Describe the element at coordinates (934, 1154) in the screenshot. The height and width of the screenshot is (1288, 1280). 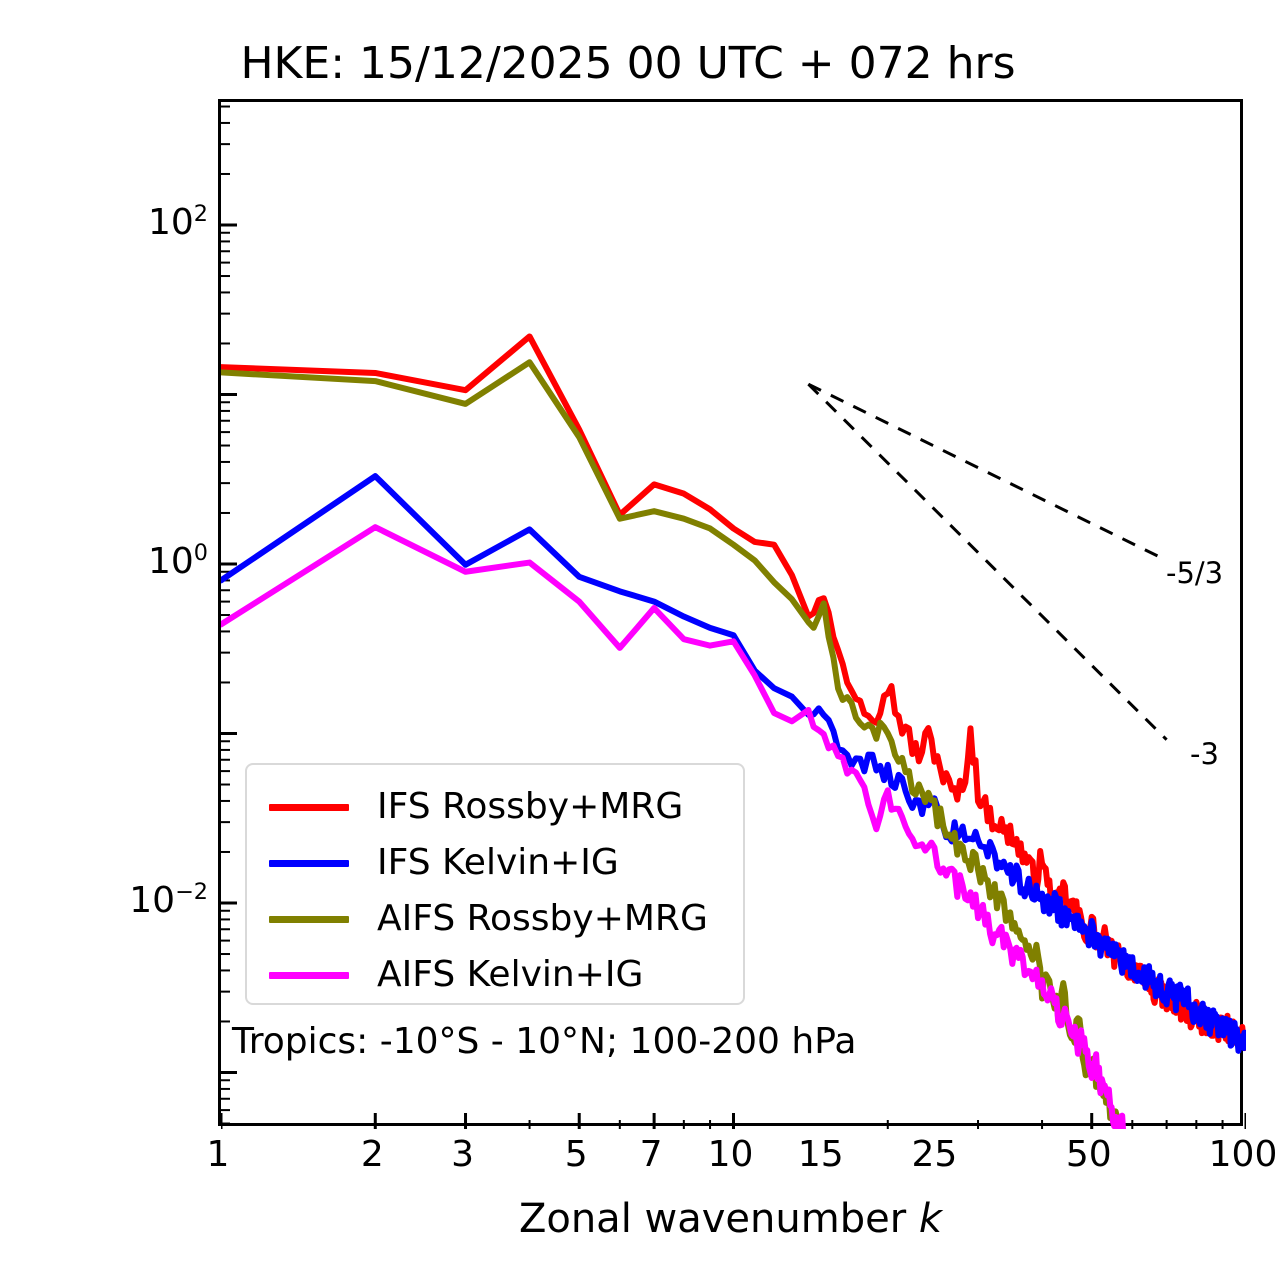
I see `x-tick-label: 25` at that location.